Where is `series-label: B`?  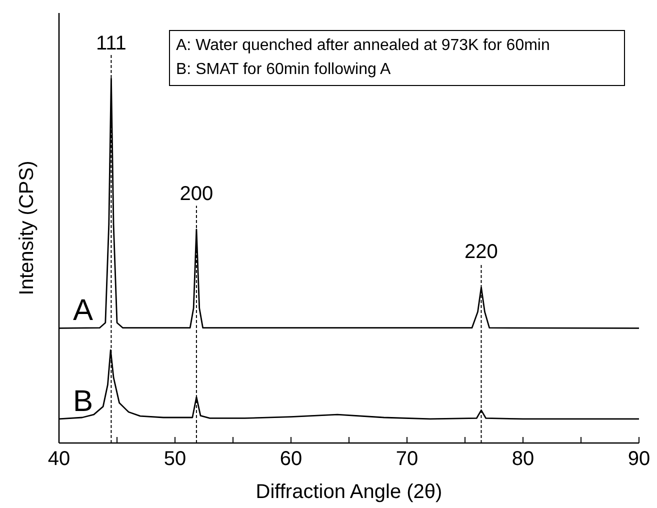
series-label: B is located at coordinates (83, 401).